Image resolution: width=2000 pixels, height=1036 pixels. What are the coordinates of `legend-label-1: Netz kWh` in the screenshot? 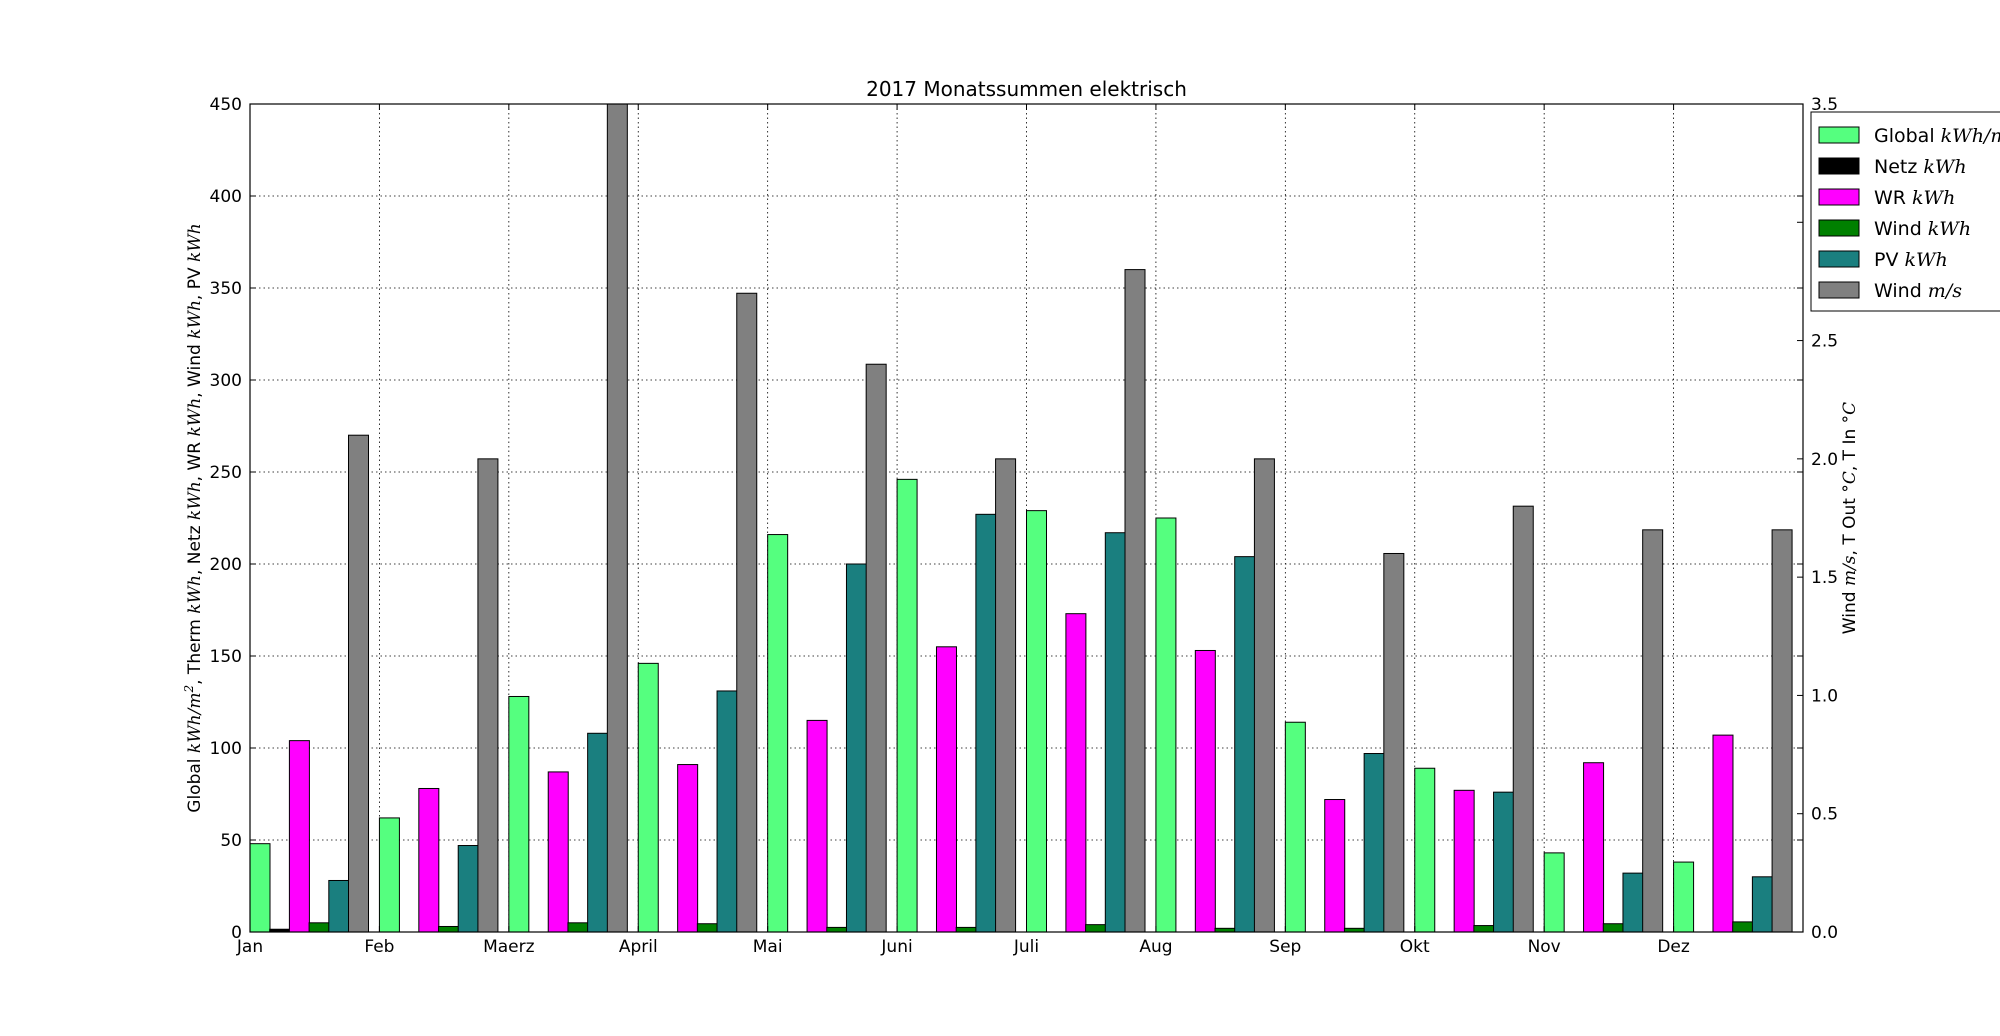 It's located at (1920, 167).